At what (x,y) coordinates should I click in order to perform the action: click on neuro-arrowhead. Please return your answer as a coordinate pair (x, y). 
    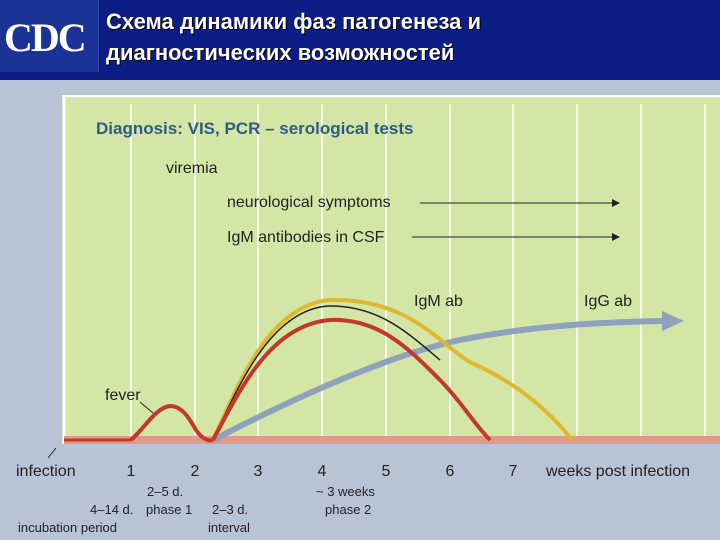
    Looking at the image, I should click on (616, 203).